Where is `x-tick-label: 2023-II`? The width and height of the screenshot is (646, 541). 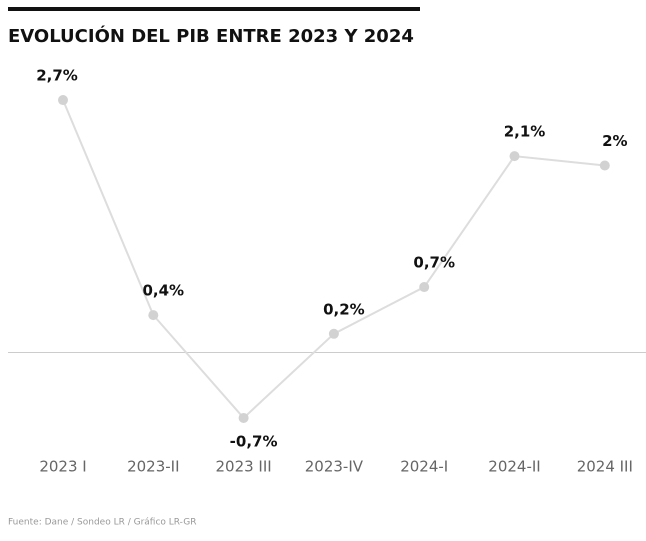 x-tick-label: 2023-II is located at coordinates (153, 467).